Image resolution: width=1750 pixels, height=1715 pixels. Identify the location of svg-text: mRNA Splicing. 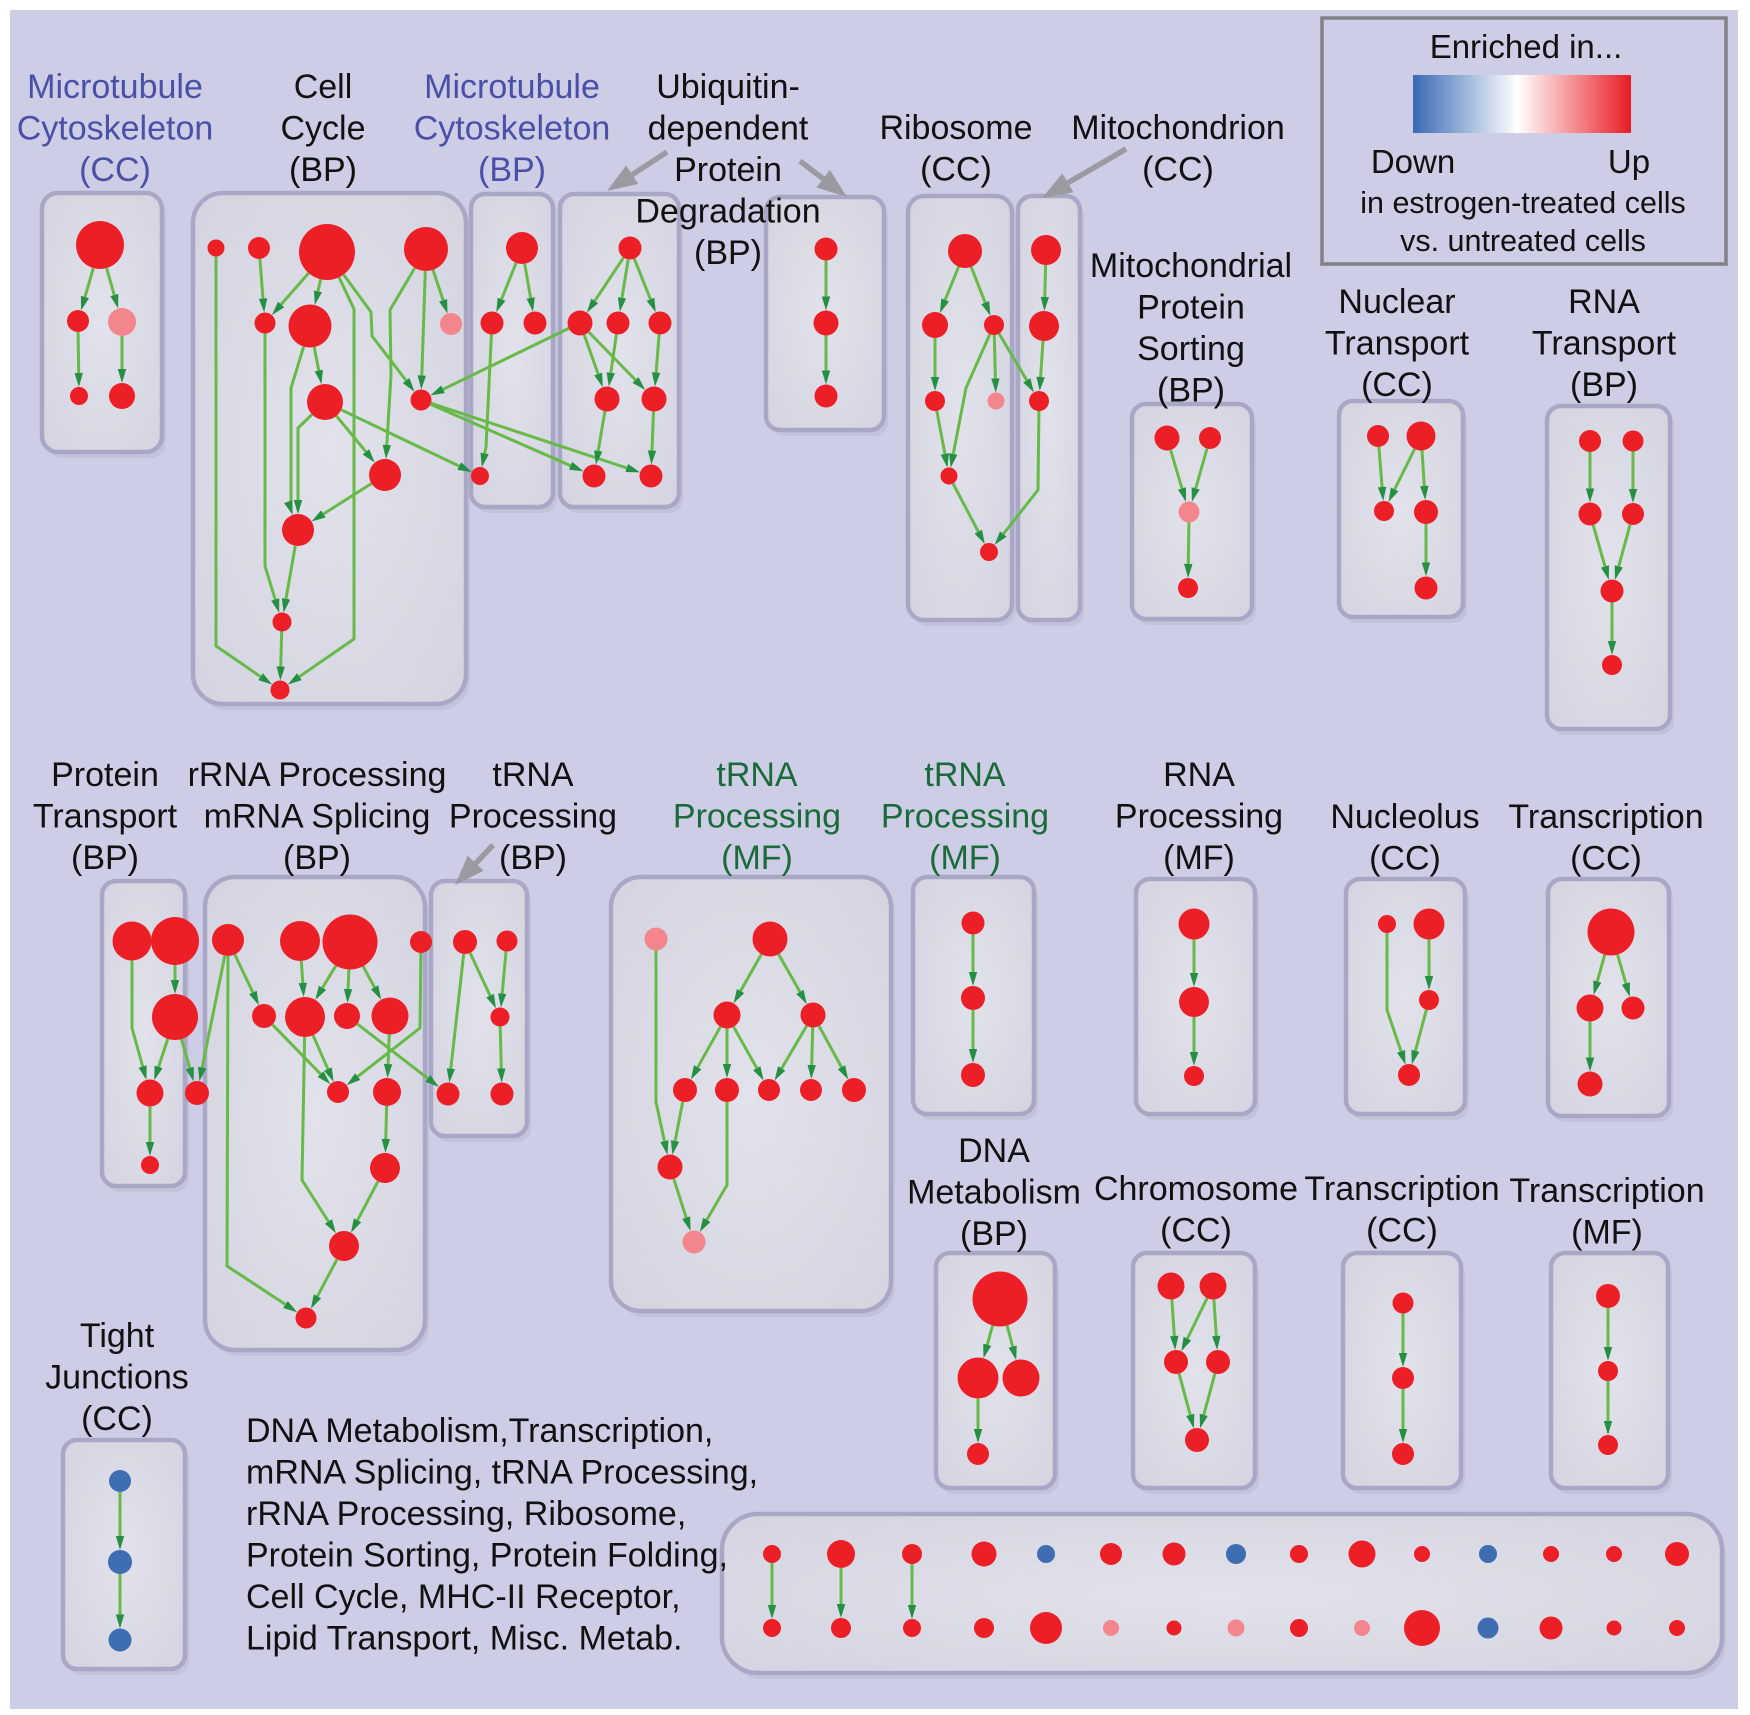
(317, 817).